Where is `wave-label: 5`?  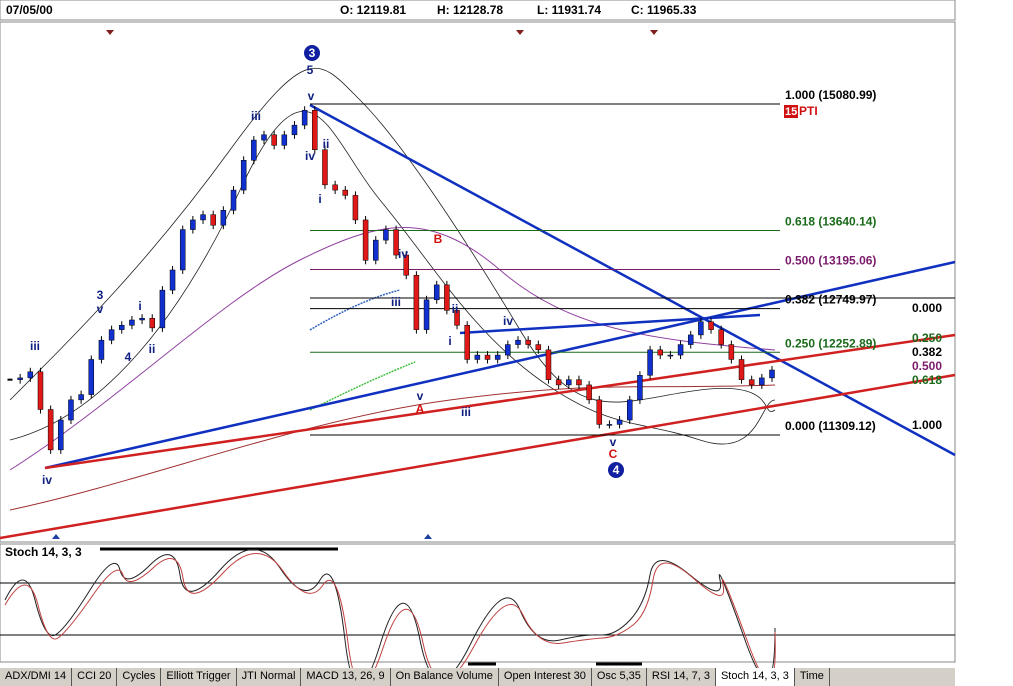
wave-label: 5 is located at coordinates (310, 70).